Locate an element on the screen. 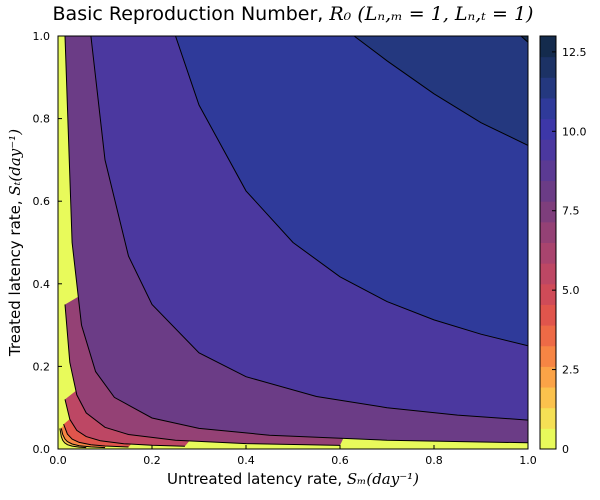 The image size is (600, 500). y-tick-label: 0.2 is located at coordinates (42, 366).